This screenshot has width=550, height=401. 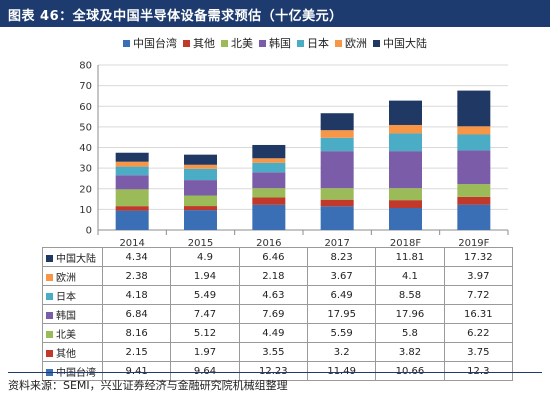 What do you see at coordinates (85, 86) in the screenshot?
I see `y-tick-label: 70` at bounding box center [85, 86].